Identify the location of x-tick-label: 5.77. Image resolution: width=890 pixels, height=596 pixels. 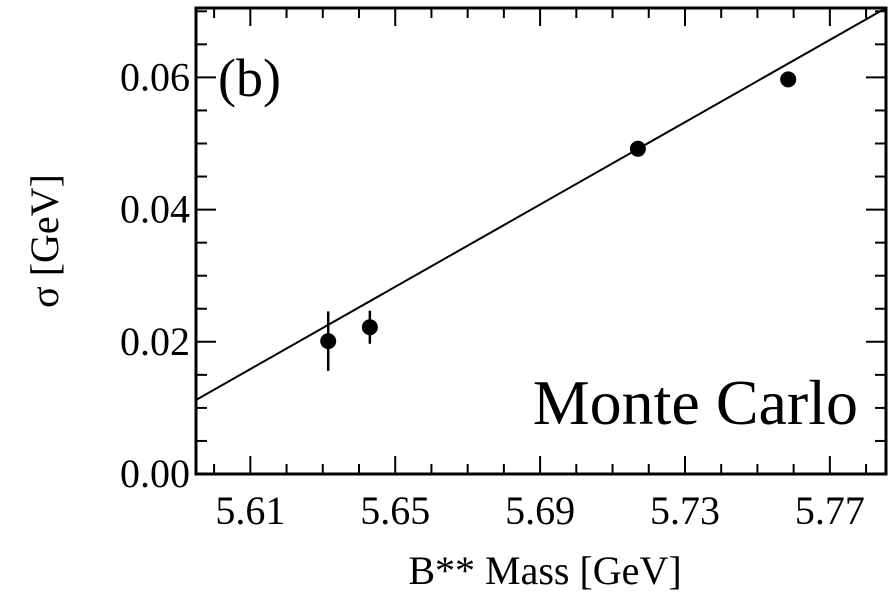
(830, 510).